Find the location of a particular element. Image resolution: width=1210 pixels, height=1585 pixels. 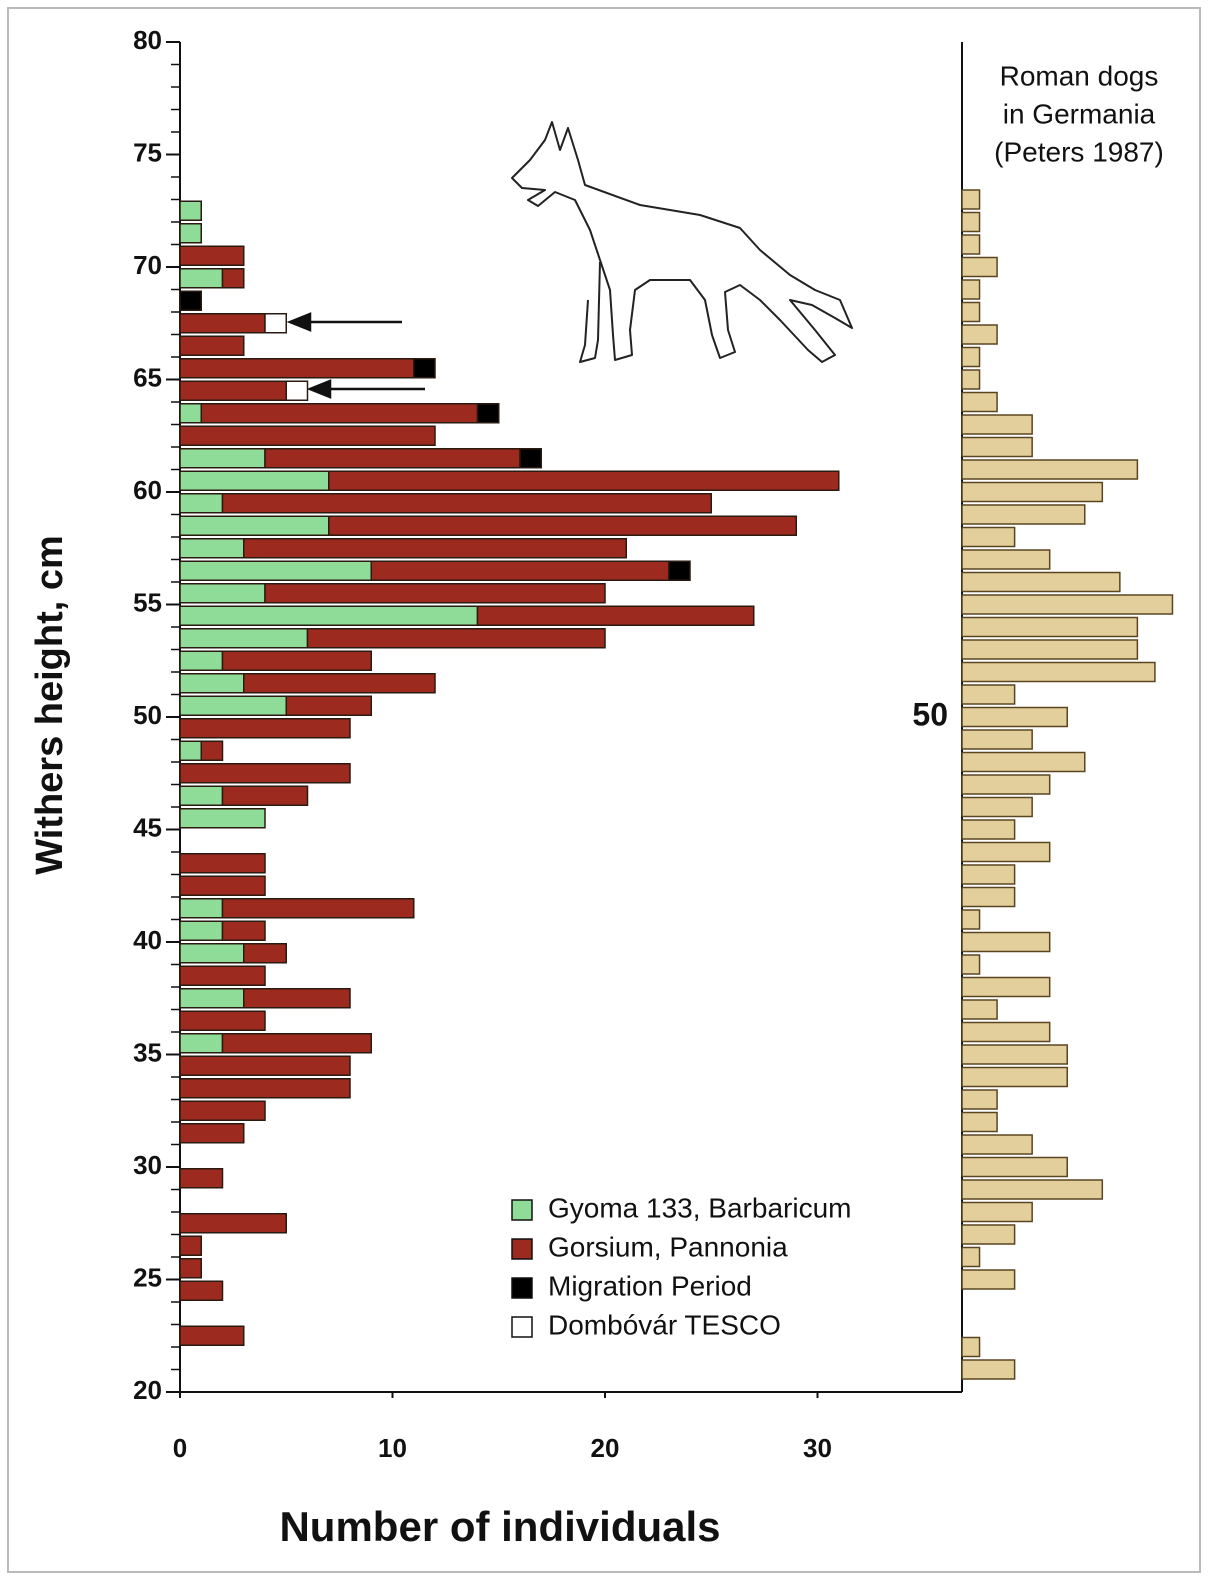

y-tick-label: 65 is located at coordinates (147, 377).